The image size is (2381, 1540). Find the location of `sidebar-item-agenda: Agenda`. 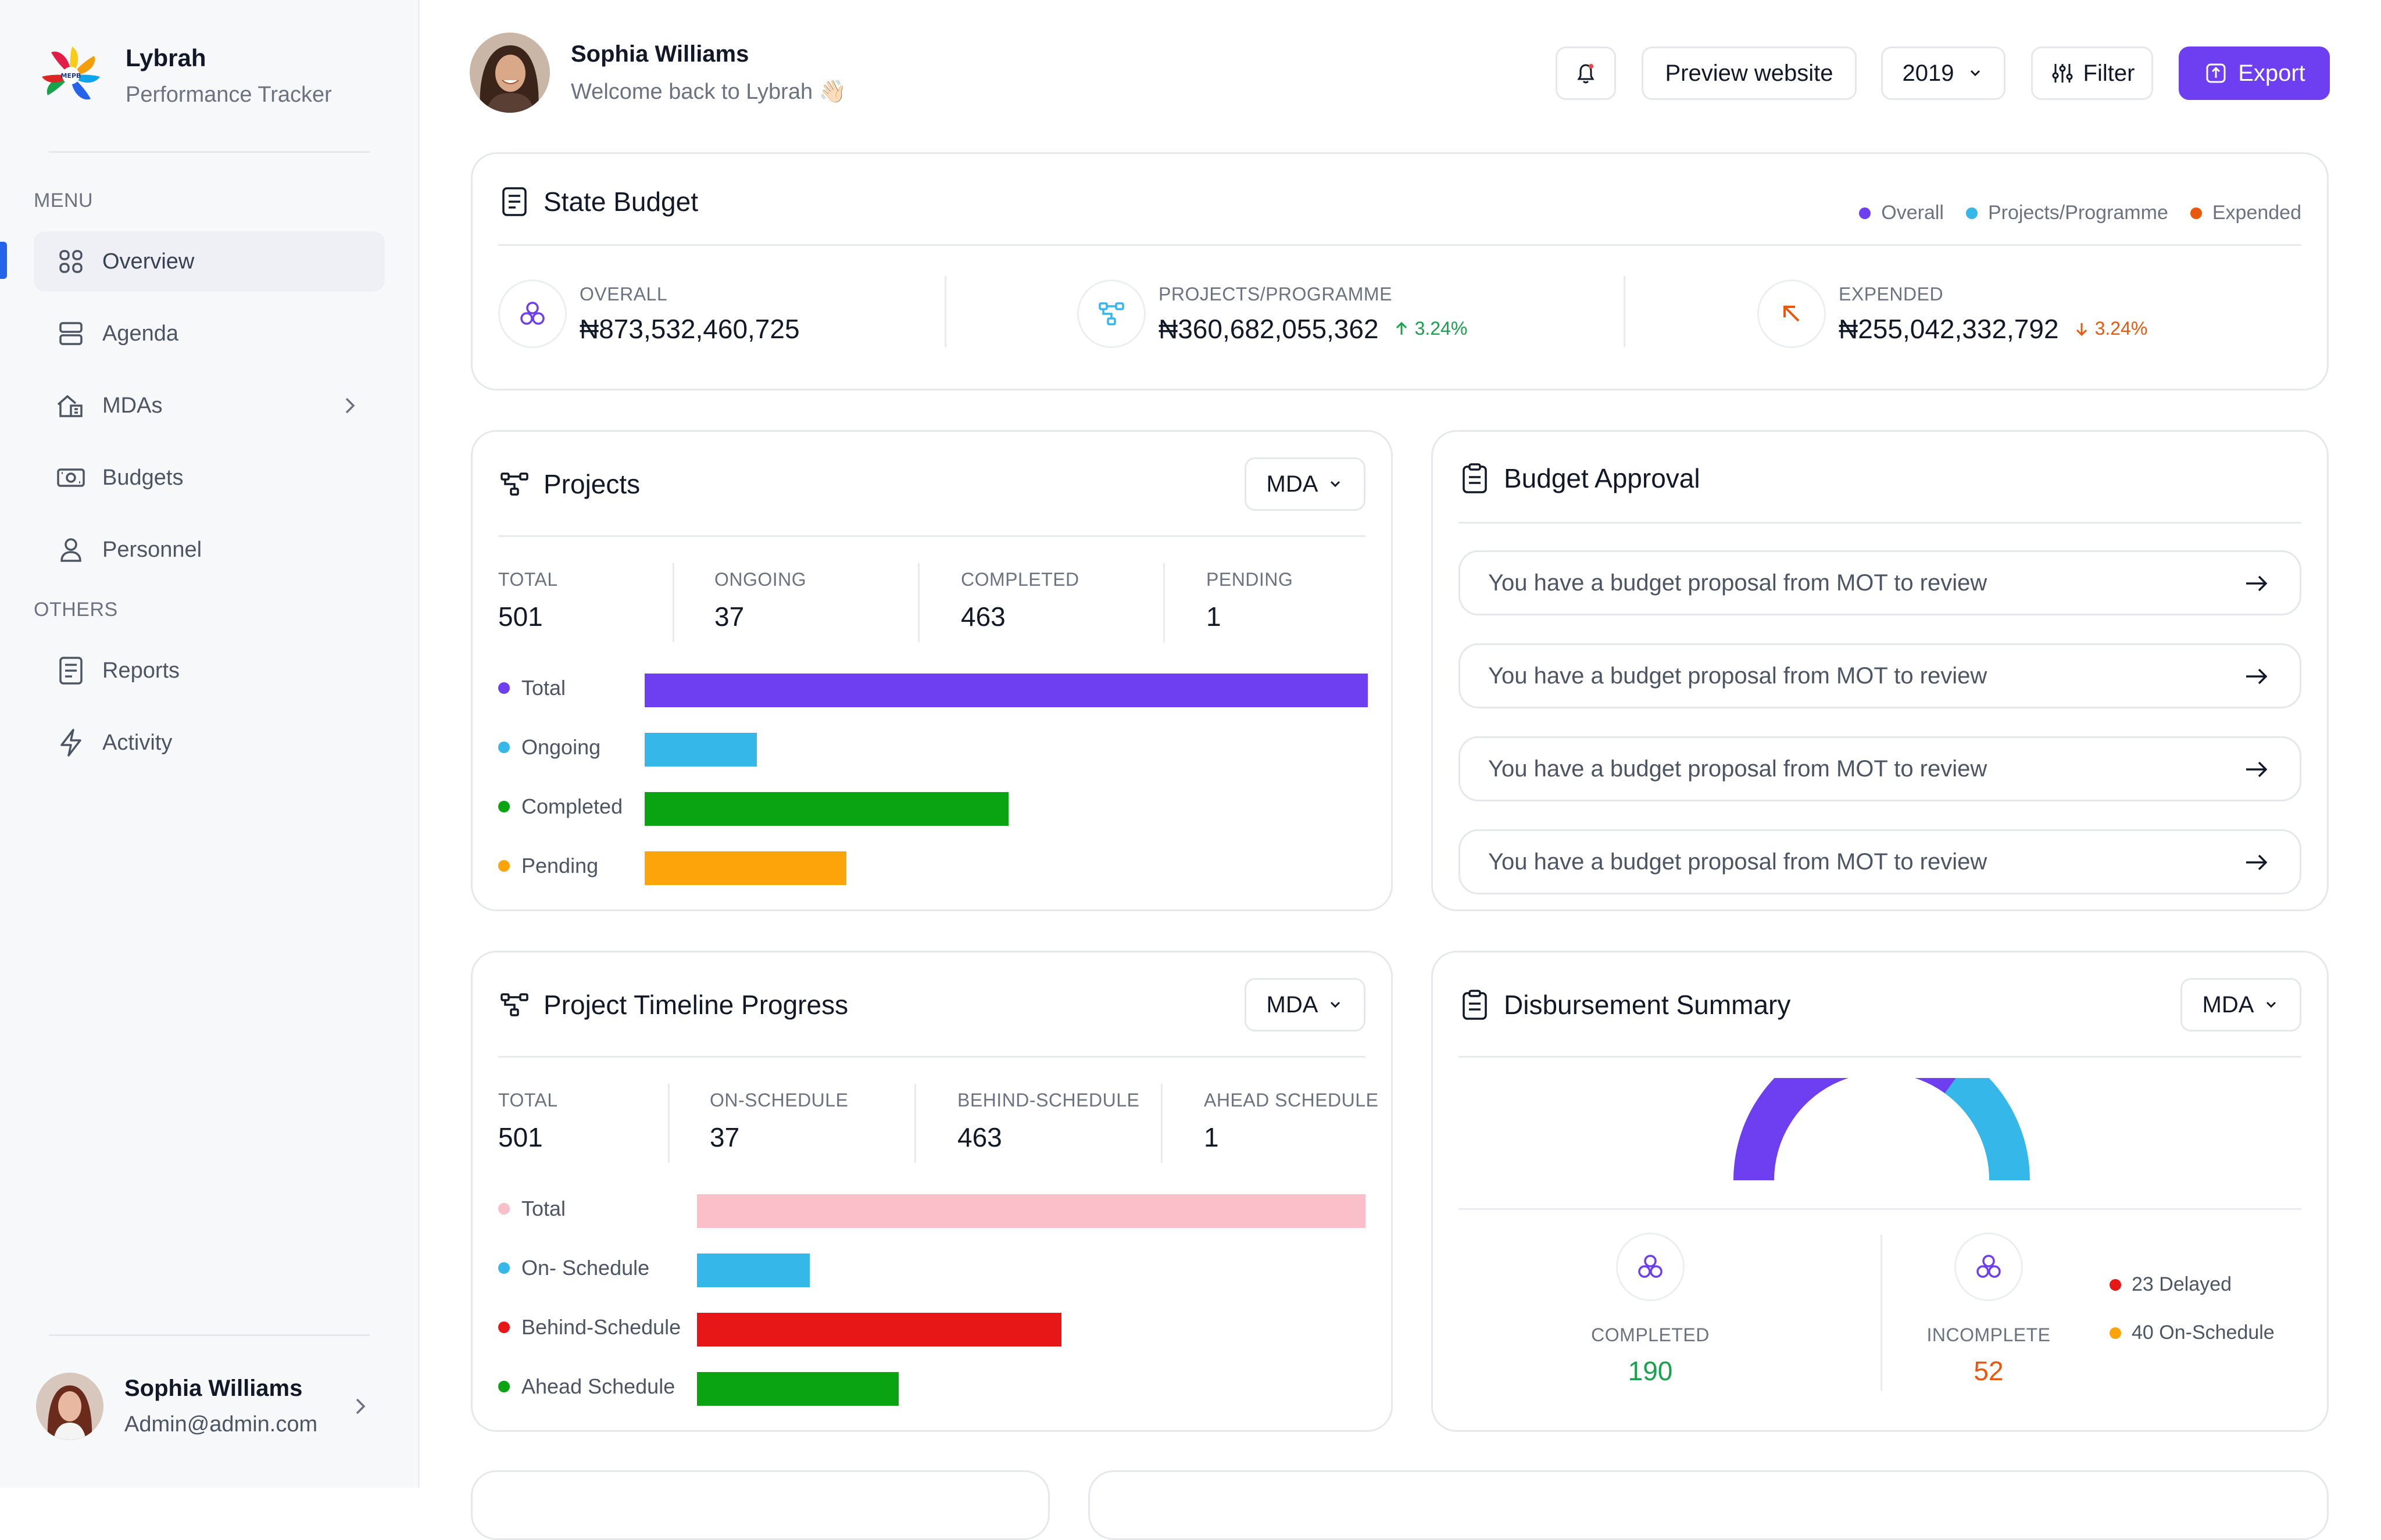

sidebar-item-agenda: Agenda is located at coordinates (210, 333).